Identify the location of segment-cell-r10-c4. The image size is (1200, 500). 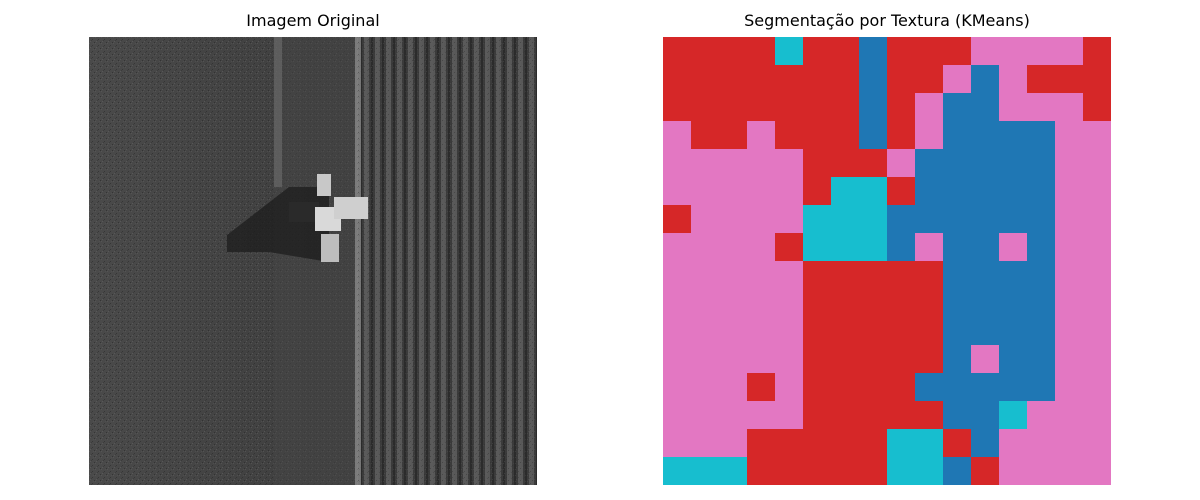
(789, 331).